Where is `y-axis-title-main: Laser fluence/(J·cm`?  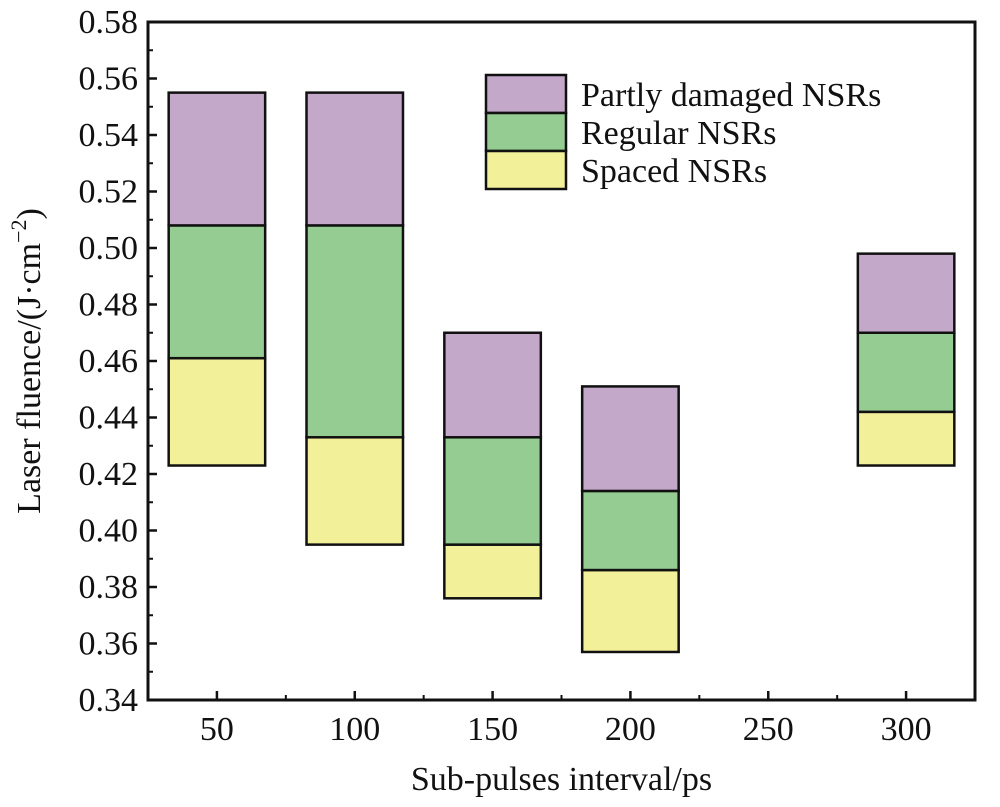 y-axis-title-main: Laser fluence/(J·cm is located at coordinates (29, 378).